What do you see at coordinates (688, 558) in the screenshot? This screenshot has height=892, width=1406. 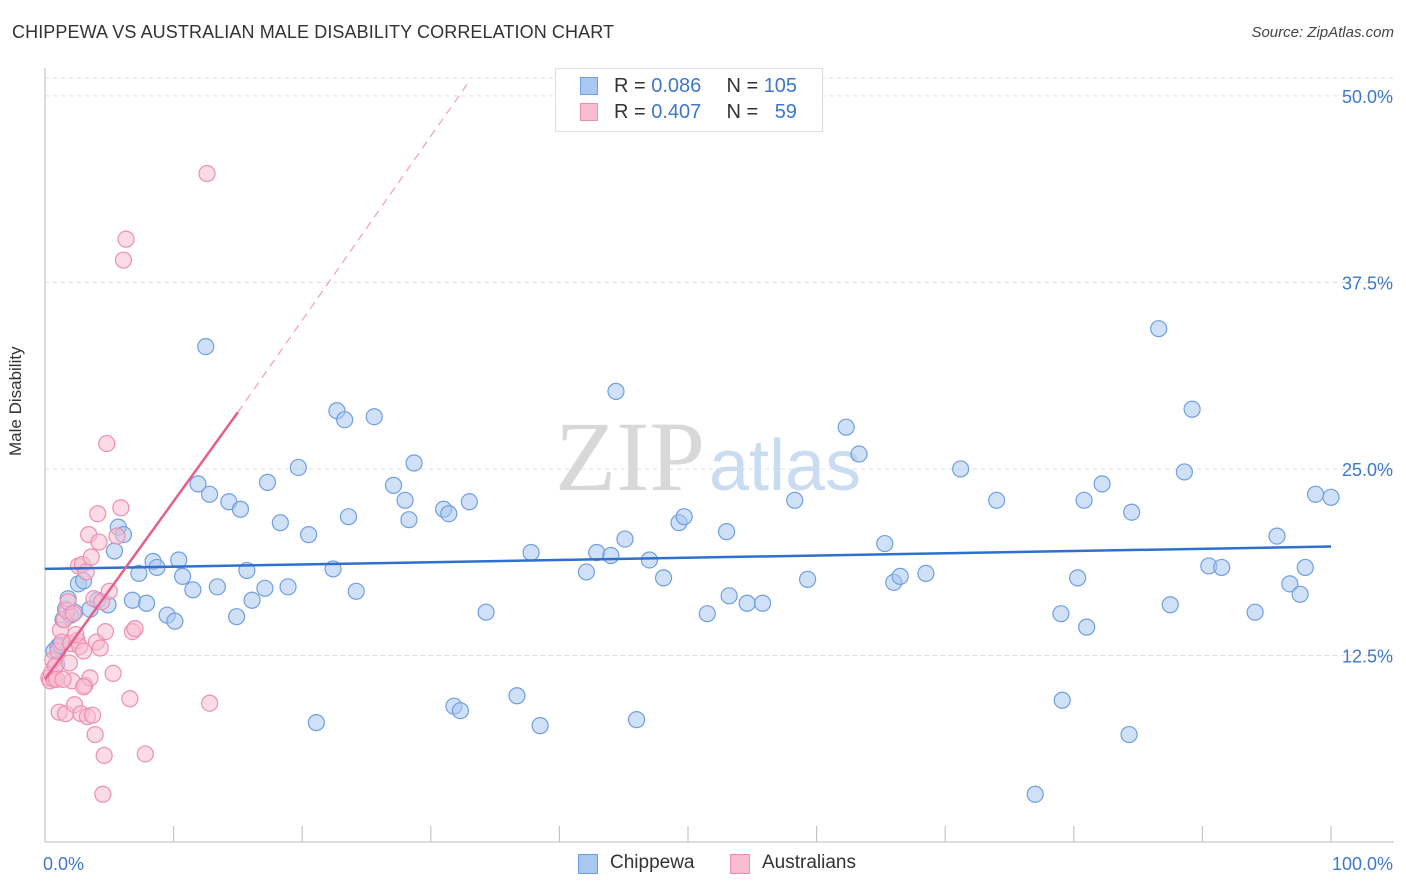 I see `chippewa-trend-line` at bounding box center [688, 558].